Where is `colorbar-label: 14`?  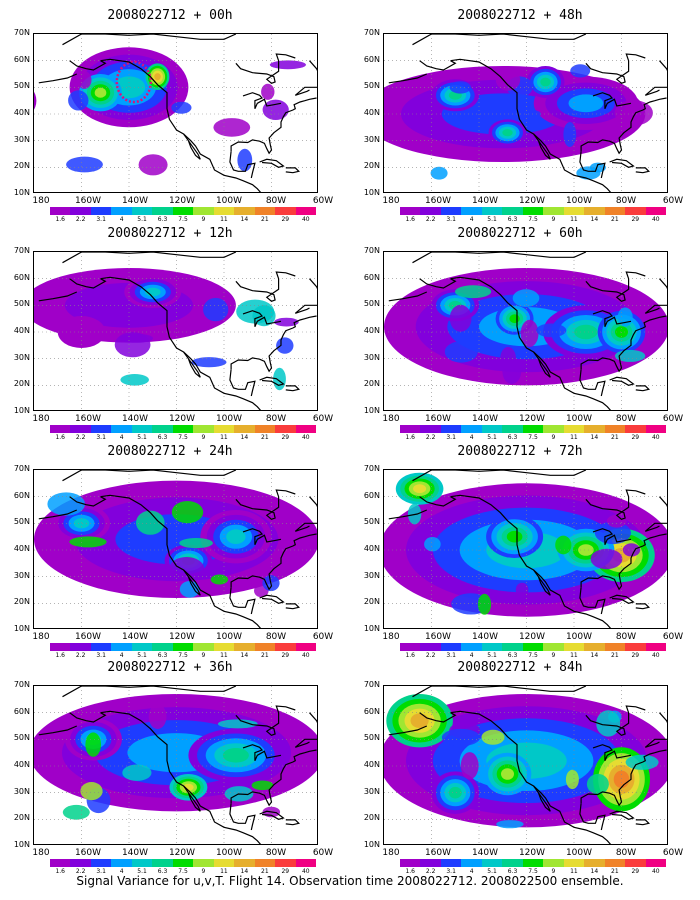 colorbar-label: 14 is located at coordinates (244, 219).